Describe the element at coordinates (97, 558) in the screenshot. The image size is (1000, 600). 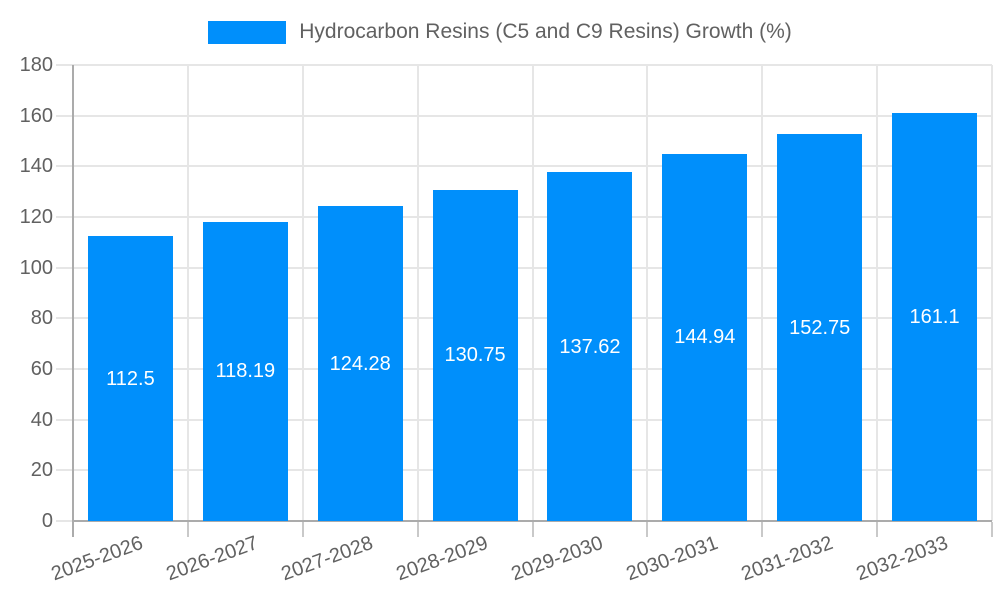
I see `x-axis-tick-label: 2025-2026` at that location.